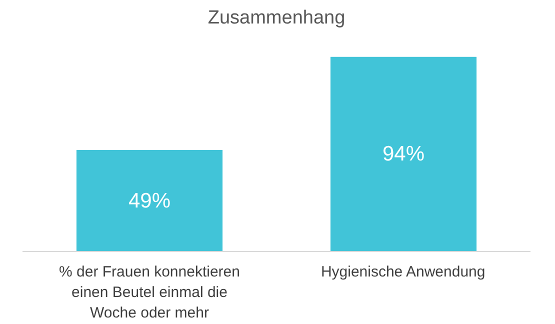 The image size is (555, 324). What do you see at coordinates (149, 293) in the screenshot?
I see `x-tick-label: % der Frauen konnektieren einen Beutel einmal die Woche oder mehr` at bounding box center [149, 293].